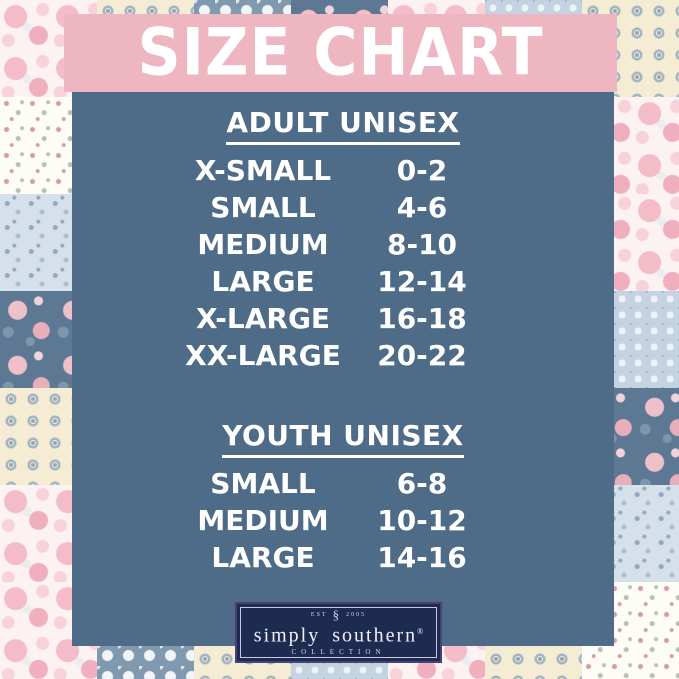 Image resolution: width=679 pixels, height=679 pixels. I want to click on size-value: 0-2, so click(422, 170).